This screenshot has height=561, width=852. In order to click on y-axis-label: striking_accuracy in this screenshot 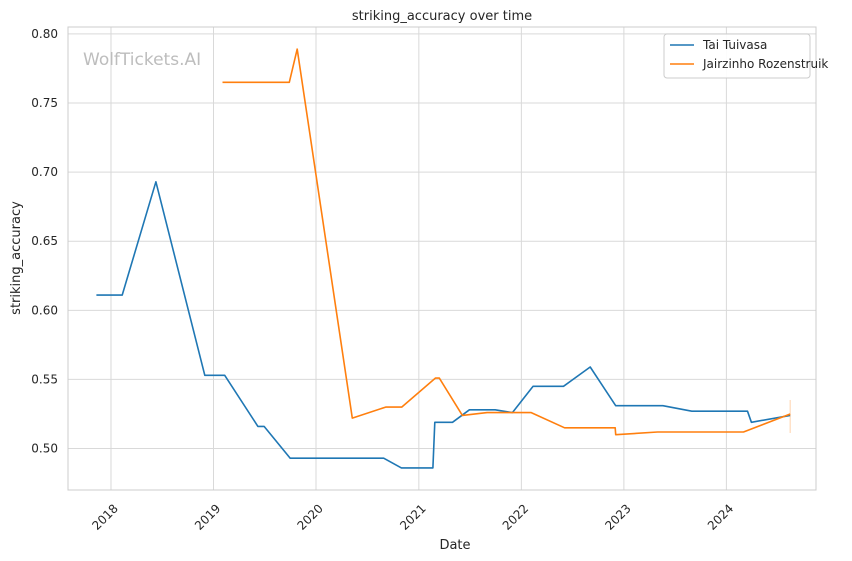, I will do `click(16, 258)`.